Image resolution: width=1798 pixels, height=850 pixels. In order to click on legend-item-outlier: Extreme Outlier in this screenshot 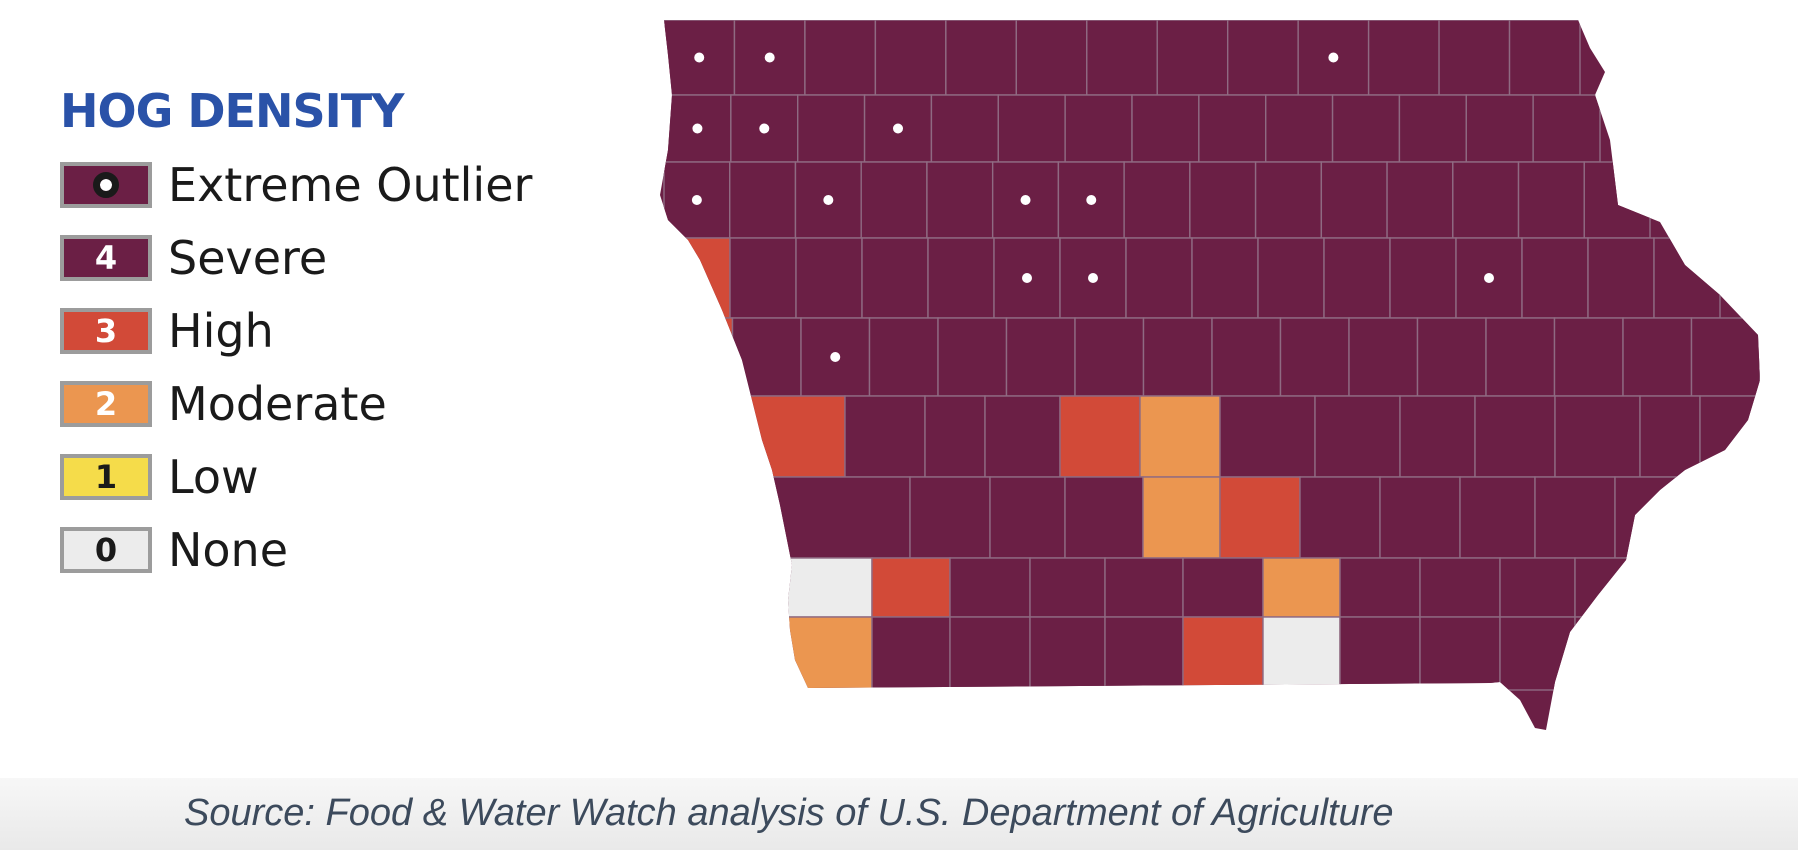, I will do `click(320, 184)`.